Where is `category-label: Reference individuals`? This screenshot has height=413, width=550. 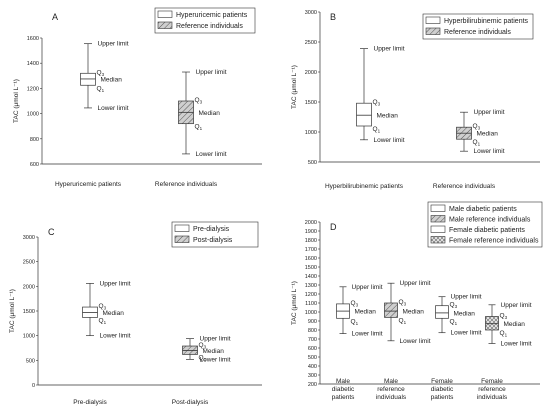 category-label: Reference individuals is located at coordinates (464, 186).